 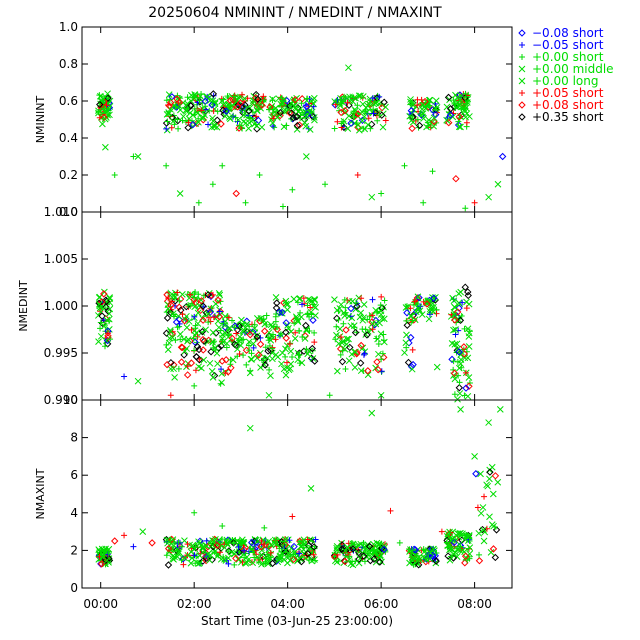 What do you see at coordinates (61, 212) in the screenshot?
I see `y-tick-label: 1.010` at bounding box center [61, 212].